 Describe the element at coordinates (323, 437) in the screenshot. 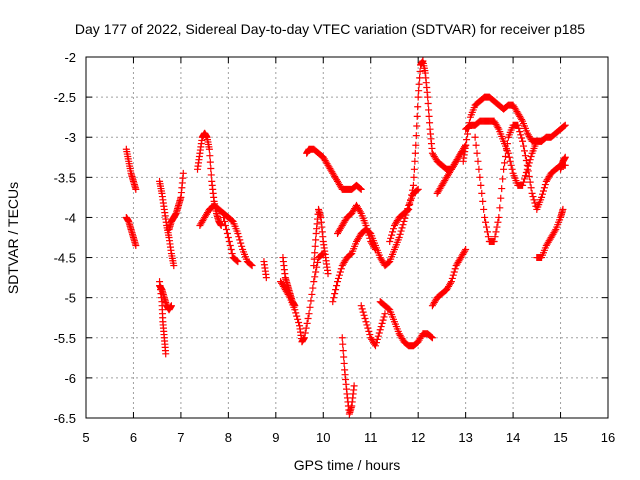

I see `x-tick-label: 10` at that location.